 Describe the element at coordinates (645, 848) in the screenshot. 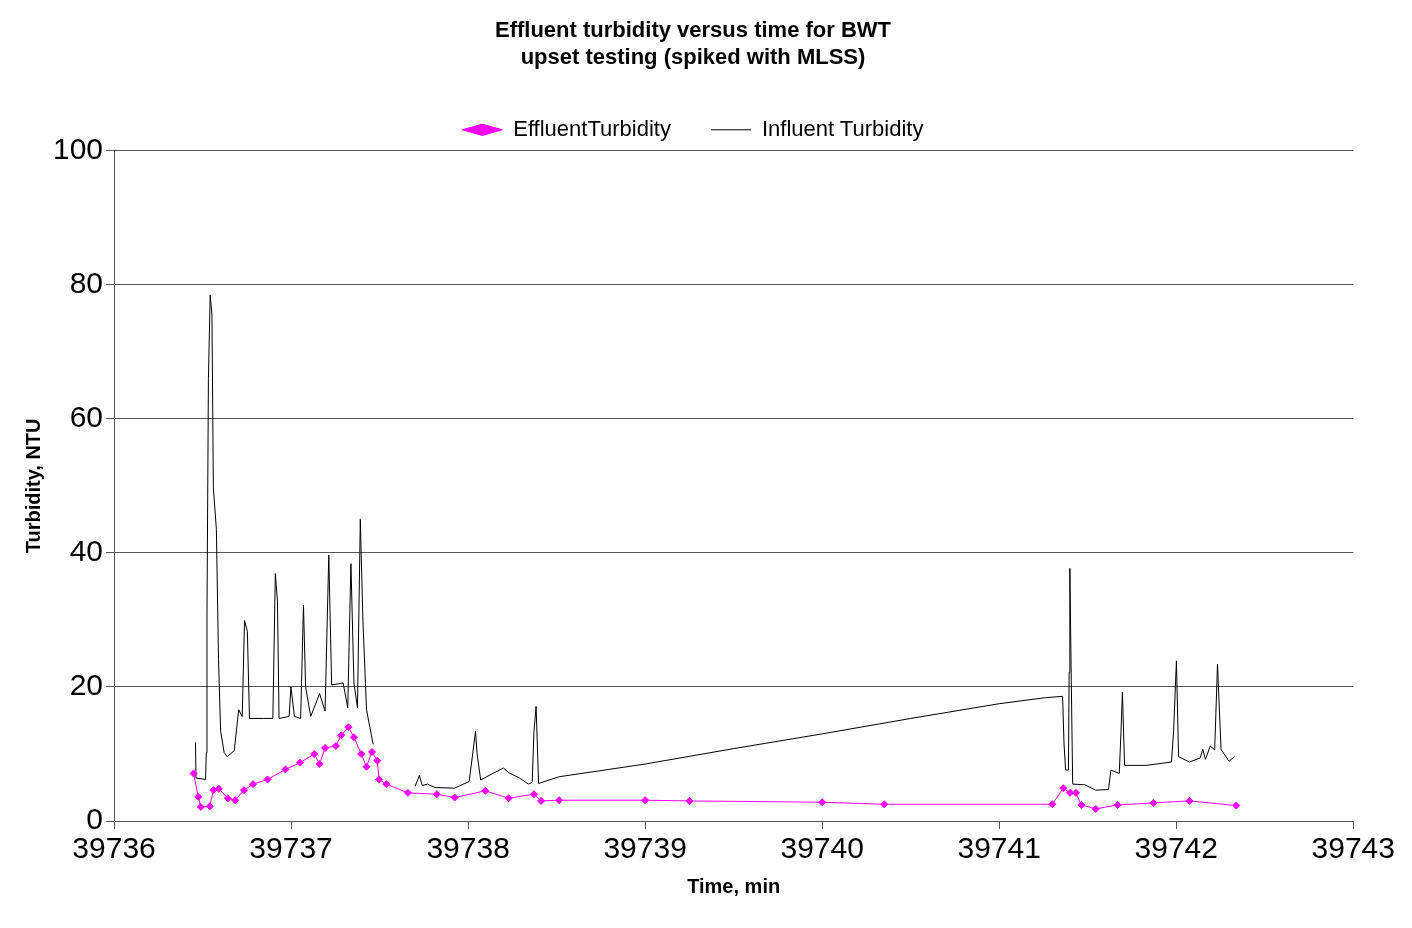

I see `x-tick-label: 39739` at that location.